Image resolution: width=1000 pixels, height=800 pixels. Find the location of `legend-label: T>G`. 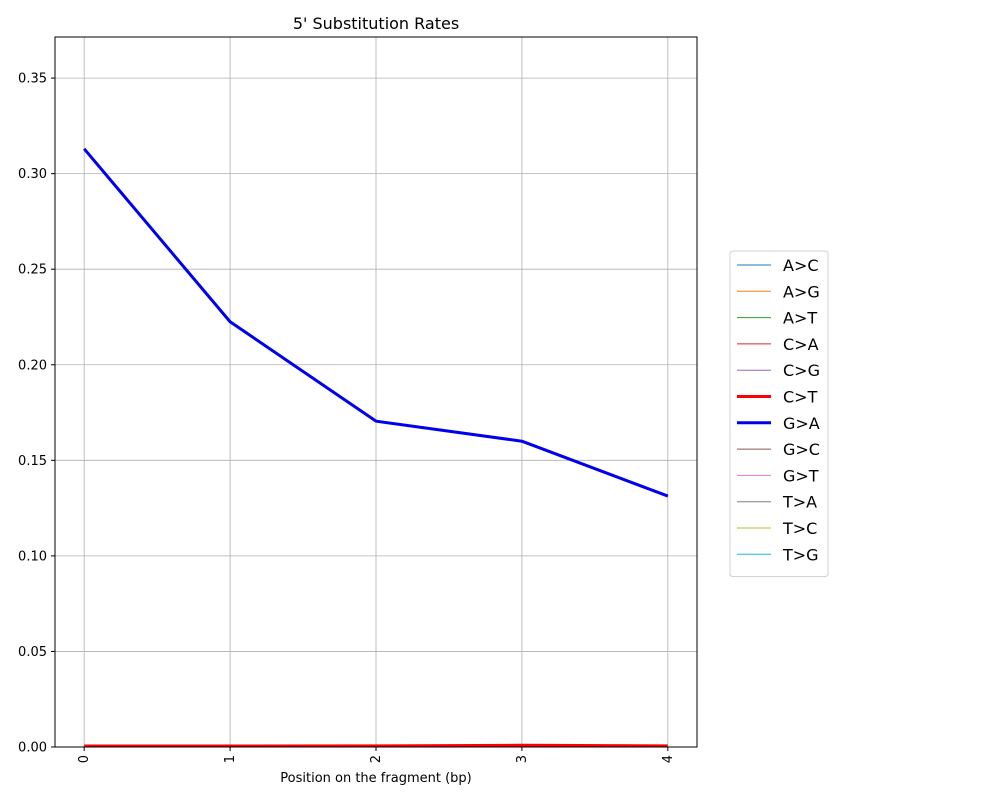

legend-label: T>G is located at coordinates (800, 554).